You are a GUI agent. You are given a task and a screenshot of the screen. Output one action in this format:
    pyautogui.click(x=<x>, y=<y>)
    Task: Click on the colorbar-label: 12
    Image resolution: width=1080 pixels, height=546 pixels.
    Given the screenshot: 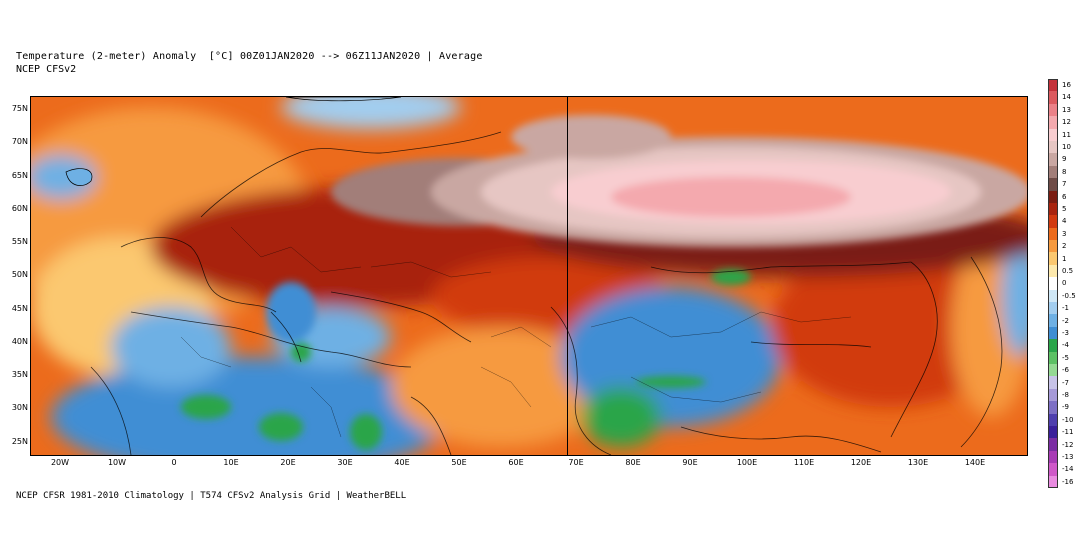 What is the action you would take?
    pyautogui.click(x=1066, y=122)
    